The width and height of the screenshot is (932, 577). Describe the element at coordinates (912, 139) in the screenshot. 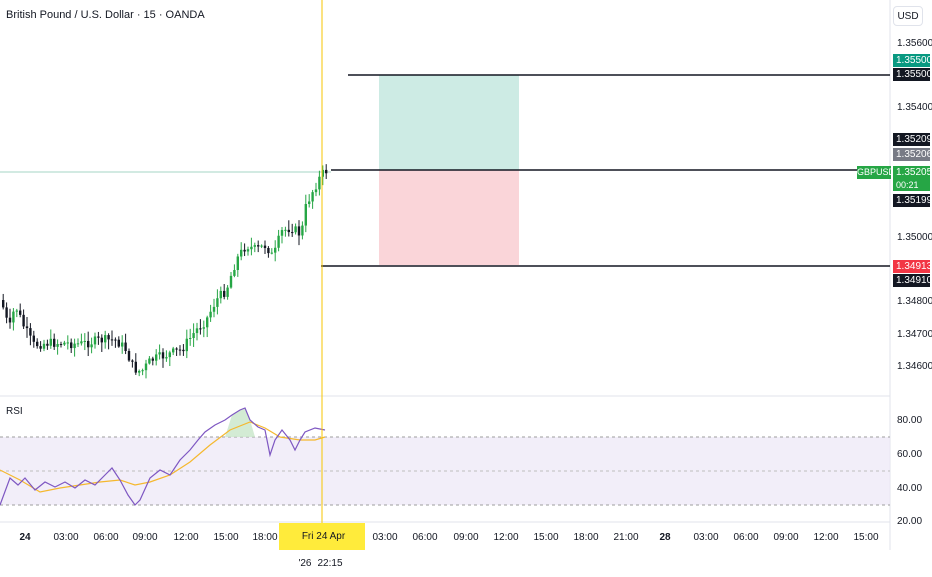

I see `price-label: 1.35209` at that location.